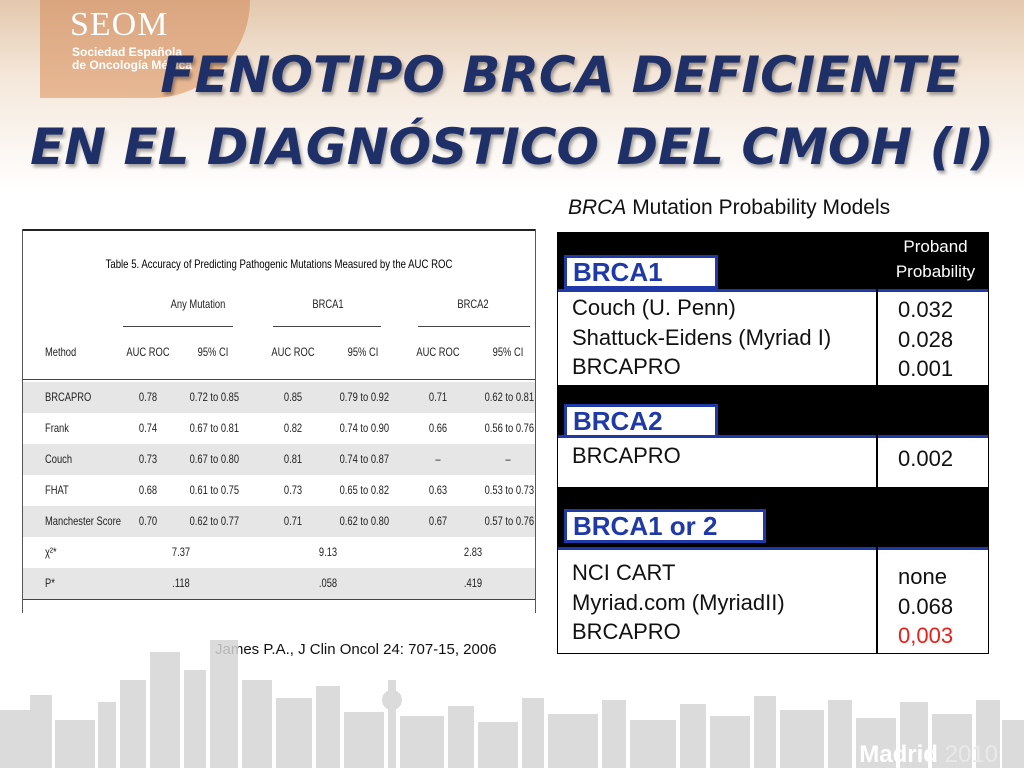  I want to click on header-probability: Probability, so click(935, 271).